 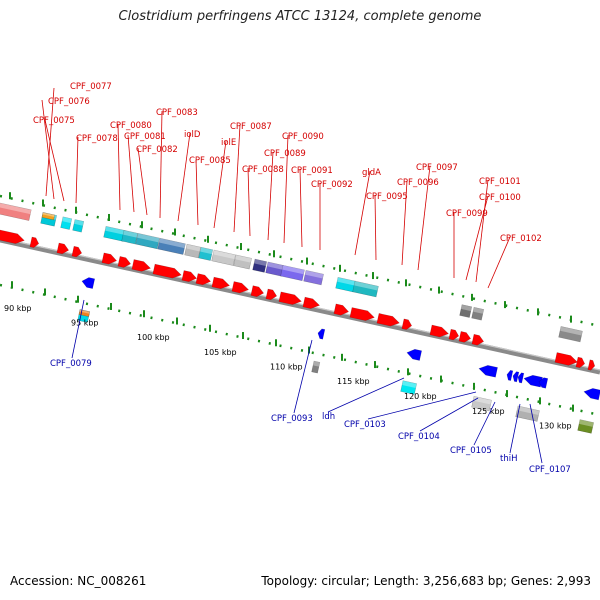 I want to click on gene-label: CPF_0085, so click(x=210, y=161).